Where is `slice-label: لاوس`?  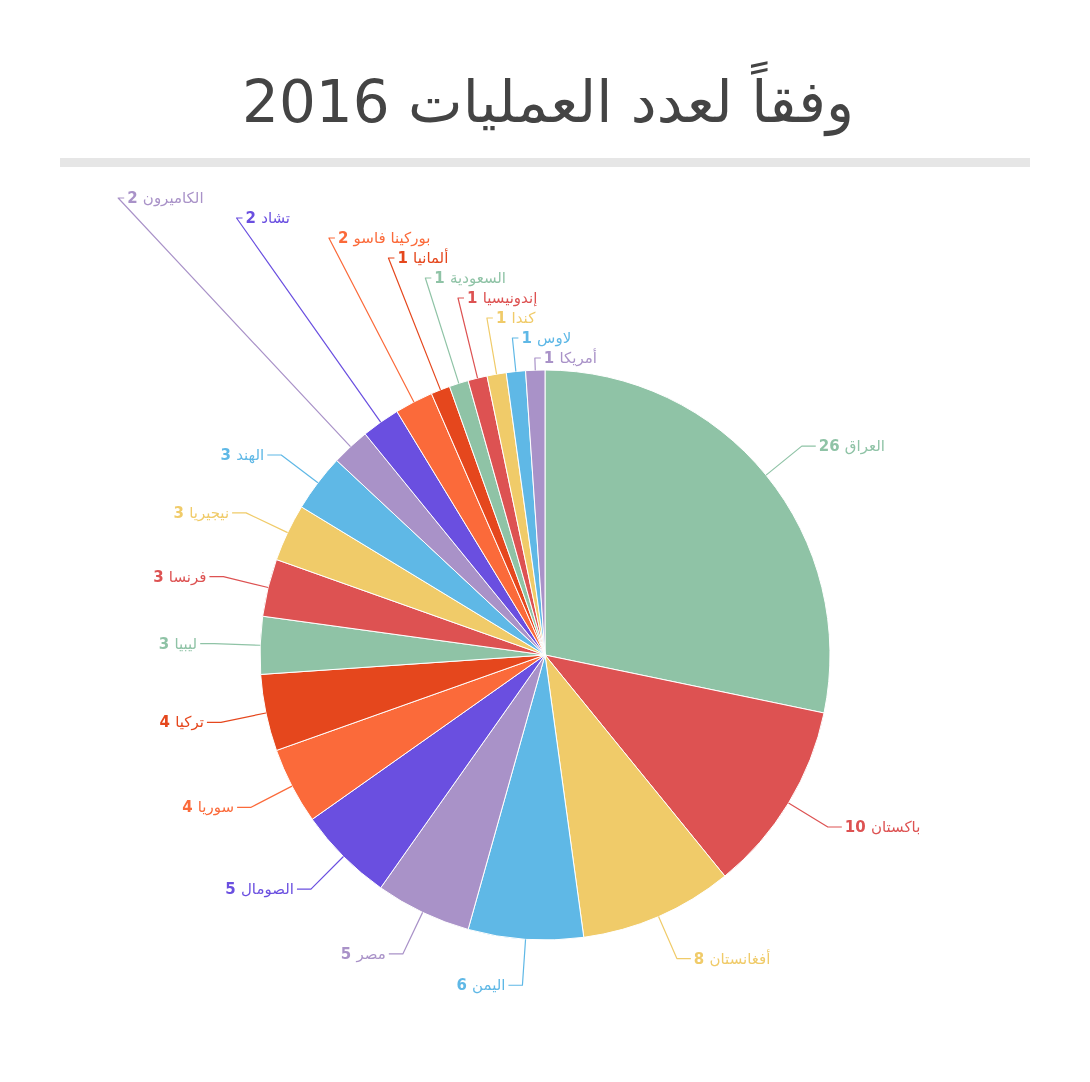 slice-label: لاوس is located at coordinates (554, 338).